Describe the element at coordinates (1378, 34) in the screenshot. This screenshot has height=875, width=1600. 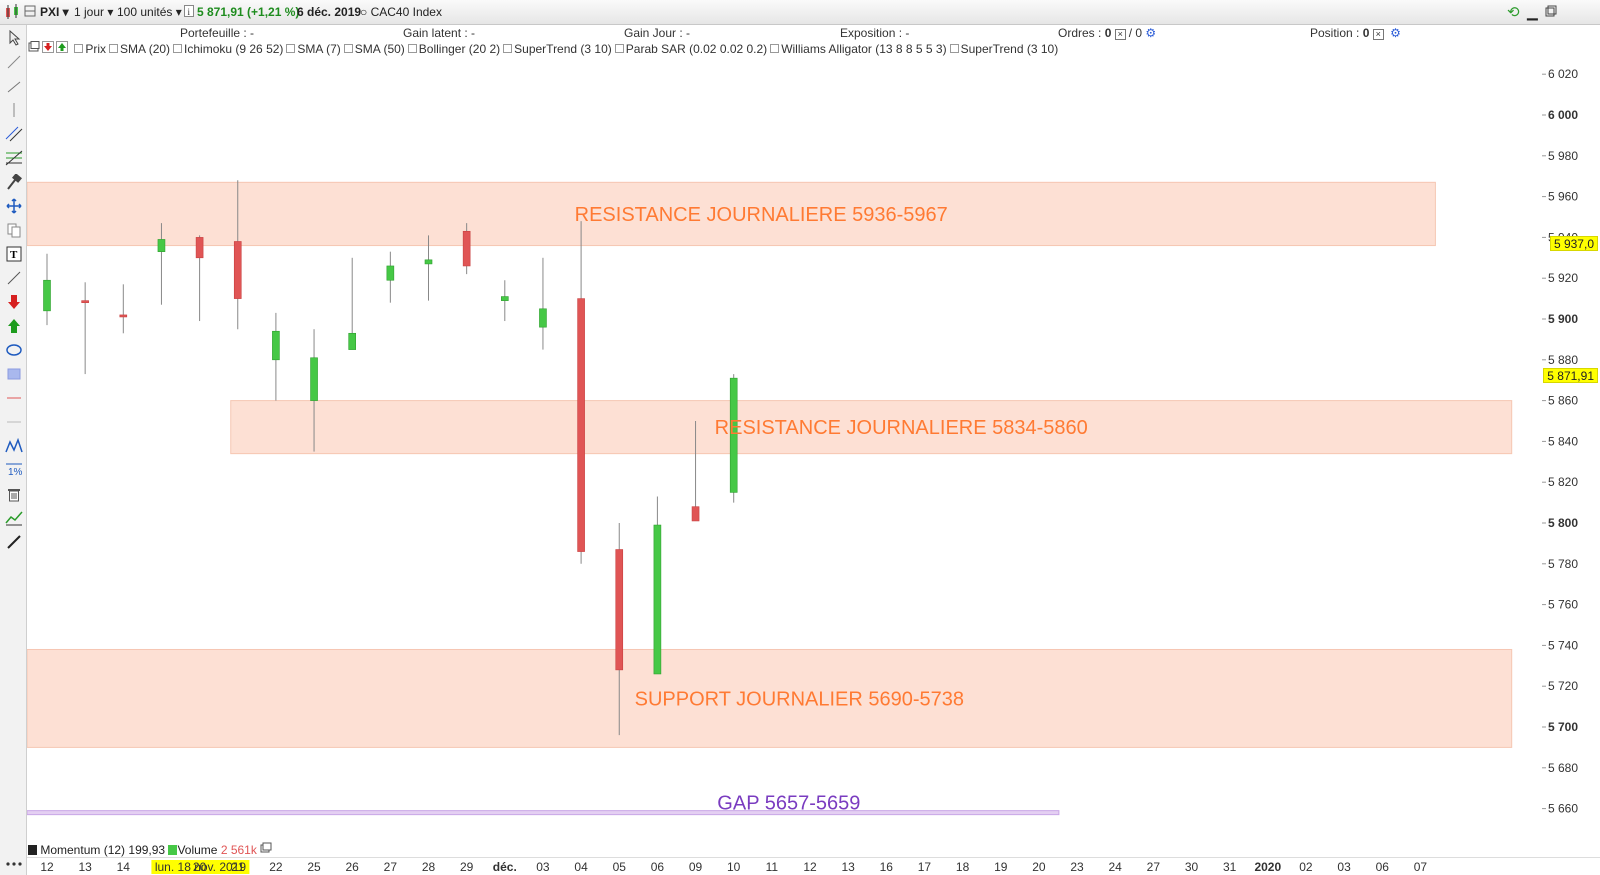
I see `position-box-icon: ×` at that location.